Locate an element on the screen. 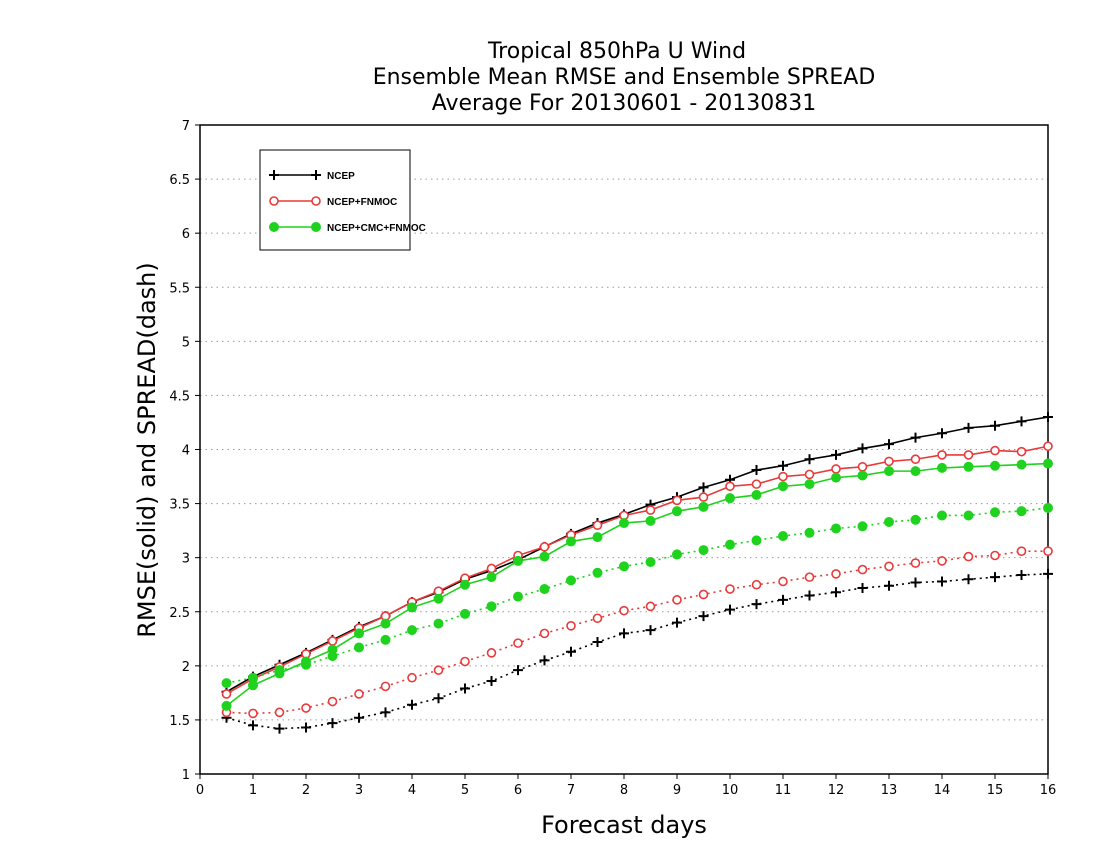  y-axis-title: RMSE(solid) and SPREAD(dash) is located at coordinates (147, 450).